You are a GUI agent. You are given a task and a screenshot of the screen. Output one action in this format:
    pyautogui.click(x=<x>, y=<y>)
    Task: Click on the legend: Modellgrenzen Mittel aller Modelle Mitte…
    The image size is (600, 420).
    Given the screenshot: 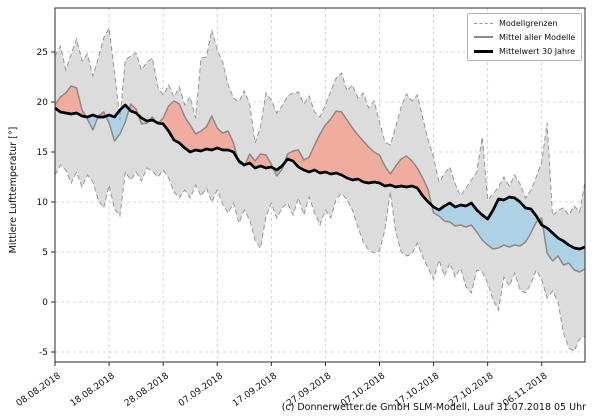 What is the action you would take?
    pyautogui.click(x=525, y=37)
    